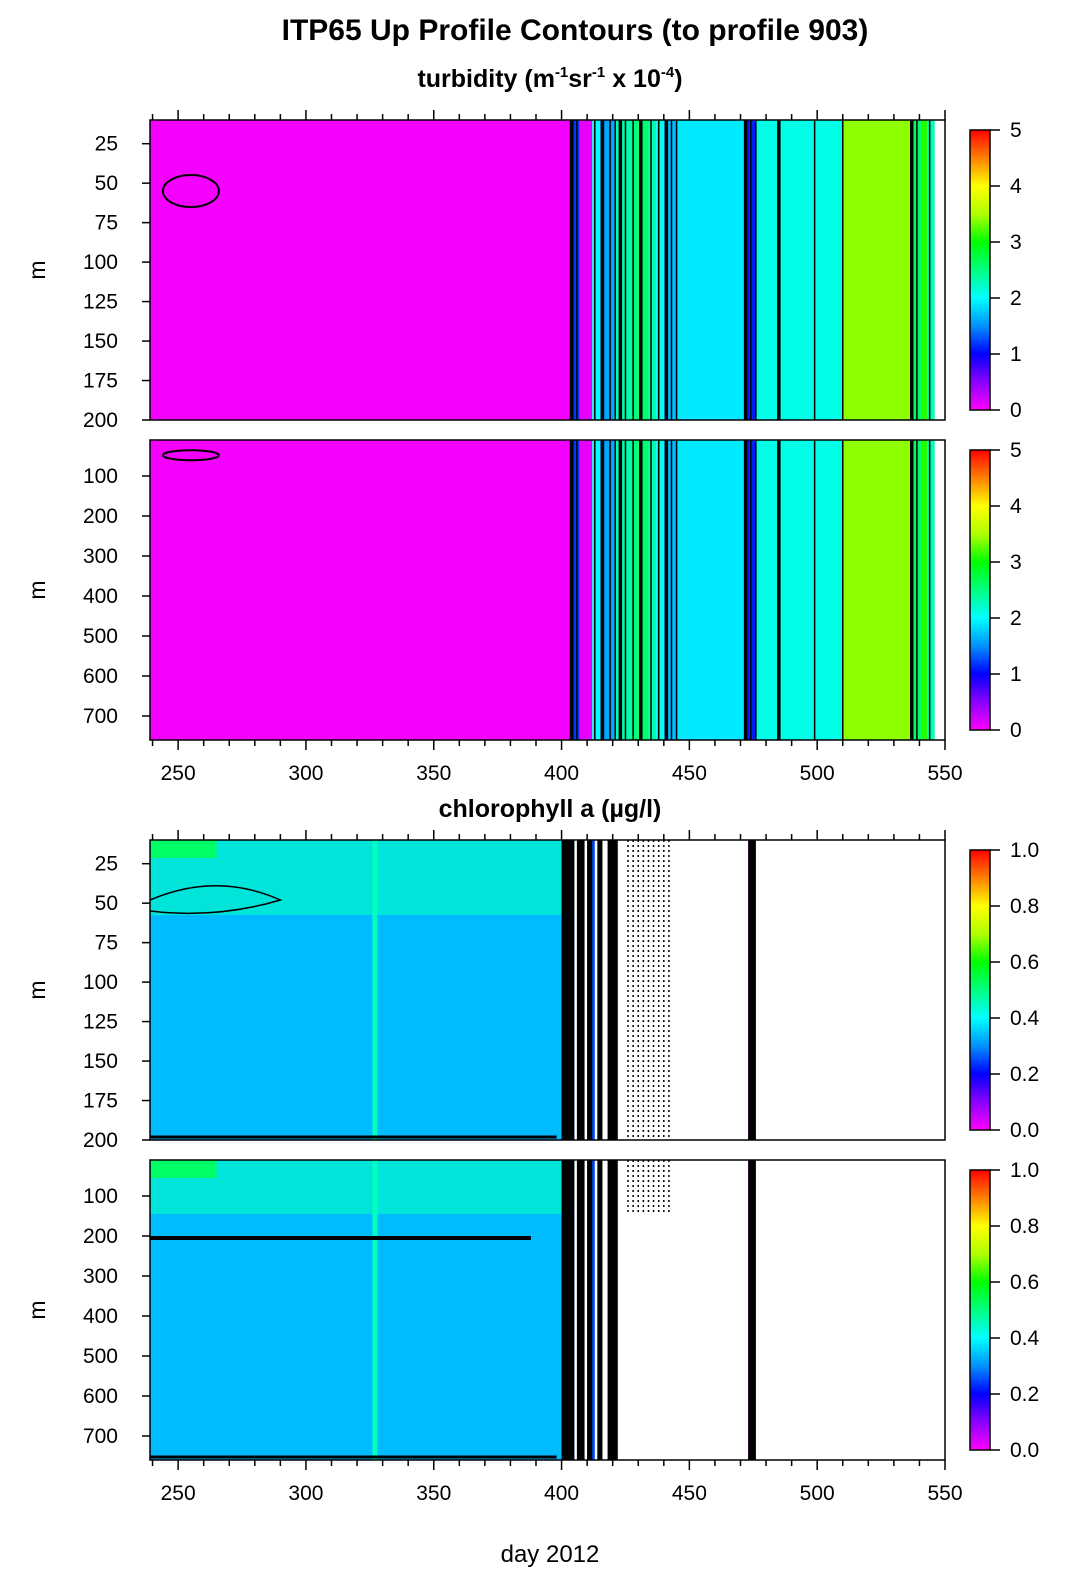  I want to click on colorbar-tick-label: 3, so click(1016, 562).